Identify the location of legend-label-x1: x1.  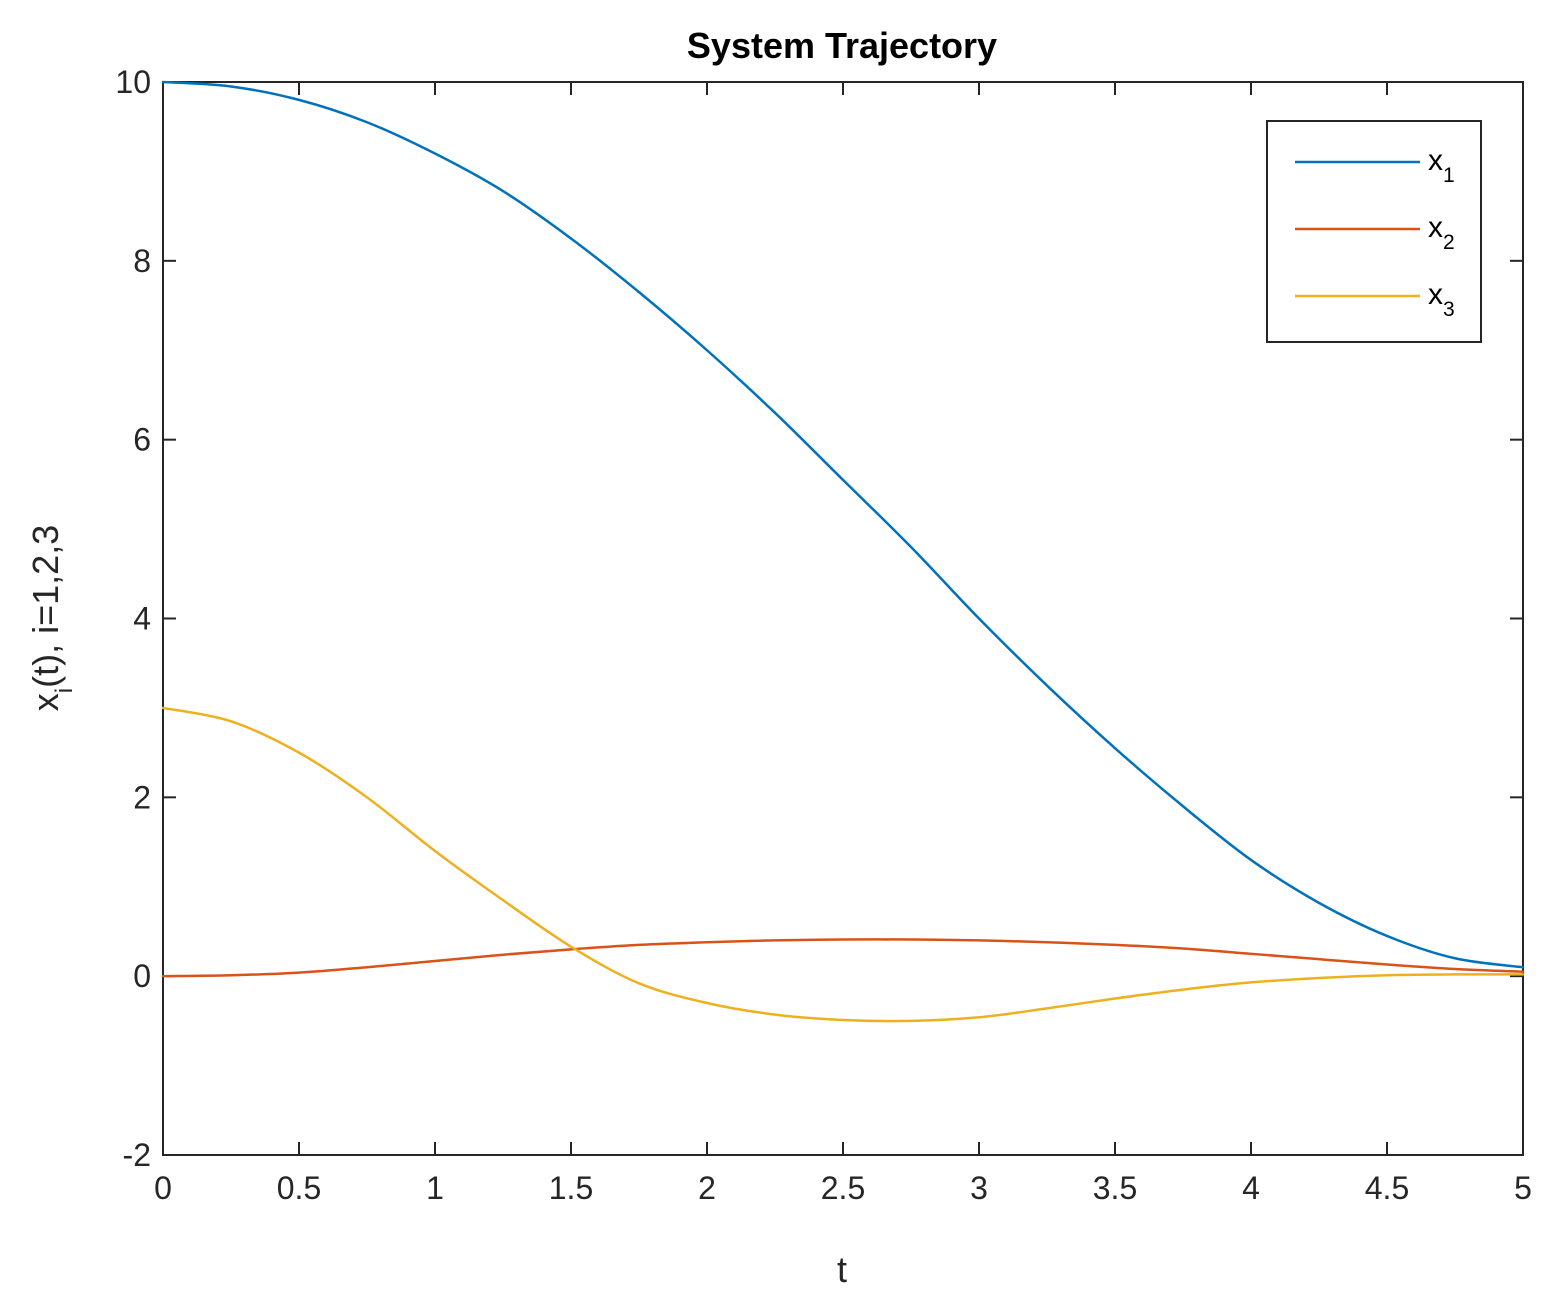
(1441, 165).